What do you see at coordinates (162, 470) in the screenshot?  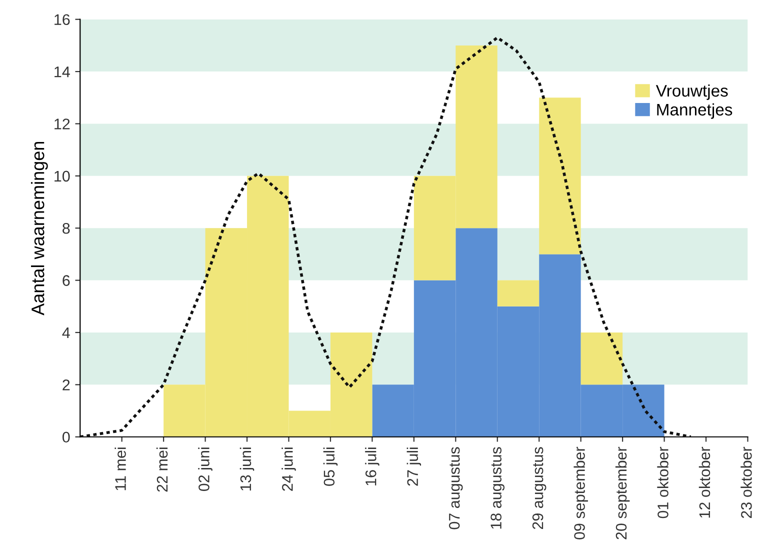 I see `x-tick-label: 22 mei` at bounding box center [162, 470].